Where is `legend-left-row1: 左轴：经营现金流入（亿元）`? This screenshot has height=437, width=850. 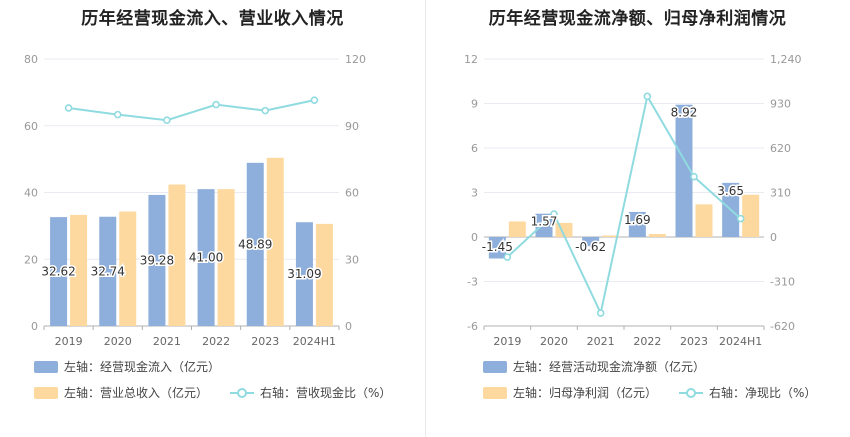 legend-left-row1: 左轴：经营现金流入（亿元） is located at coordinates (138, 366).